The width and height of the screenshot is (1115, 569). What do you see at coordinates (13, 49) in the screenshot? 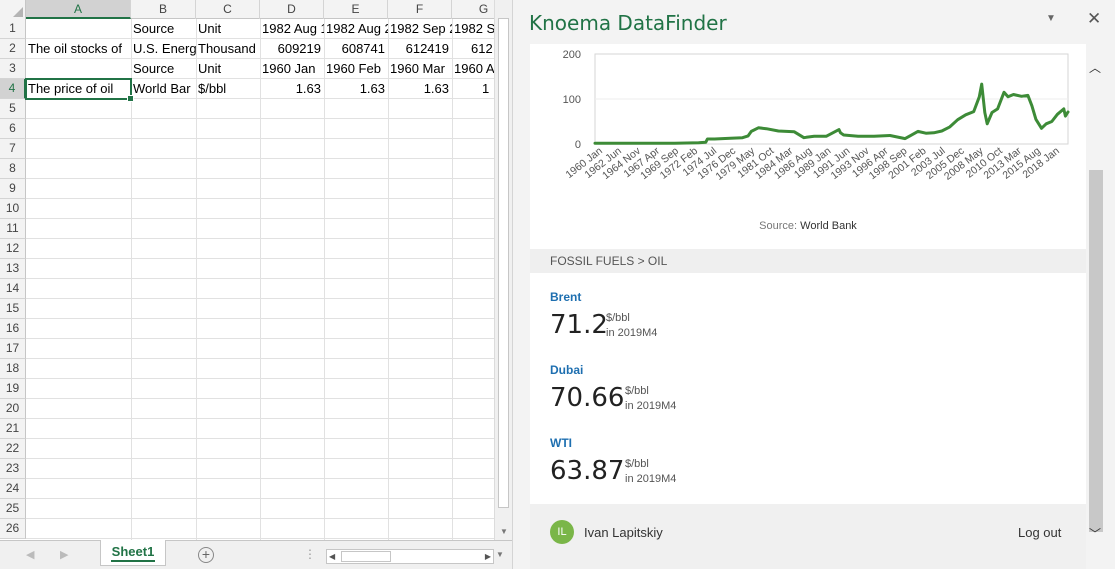
I see `row-header: 2` at bounding box center [13, 49].